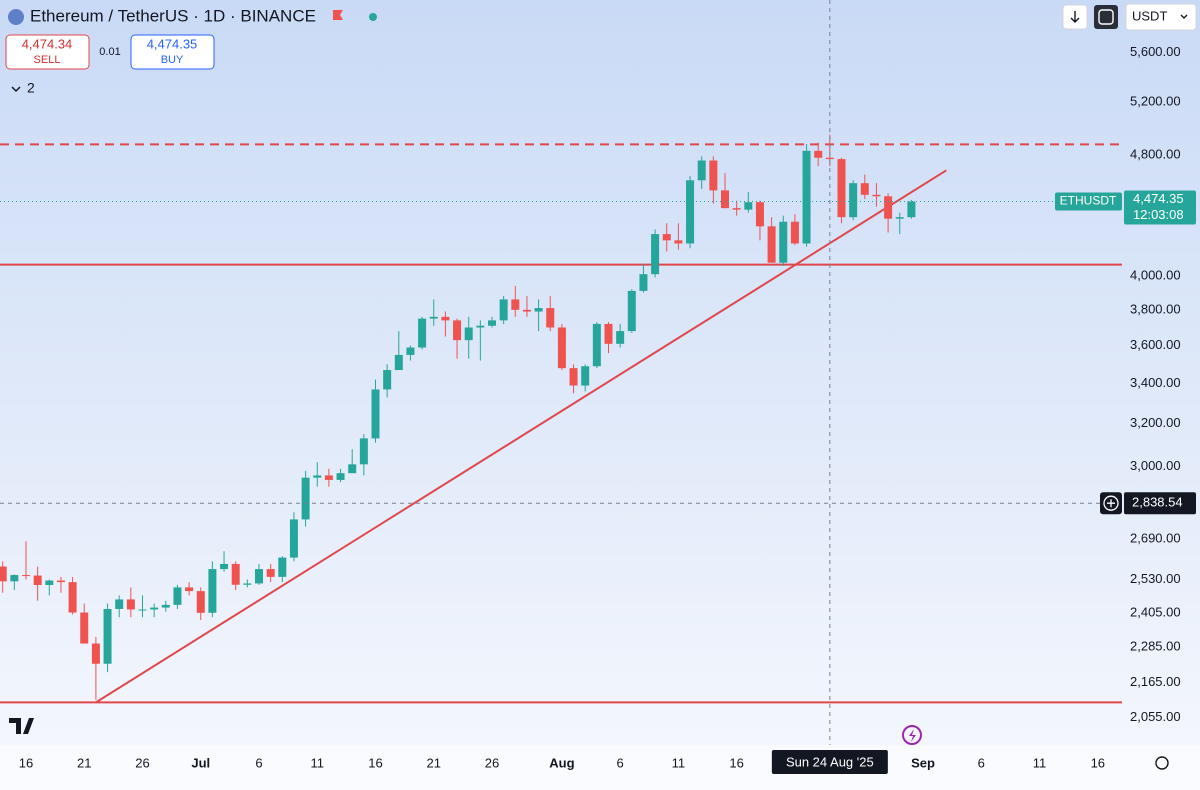 This screenshot has height=790, width=1200. I want to click on y-tick-label: 5,200.00, so click(1155, 100).